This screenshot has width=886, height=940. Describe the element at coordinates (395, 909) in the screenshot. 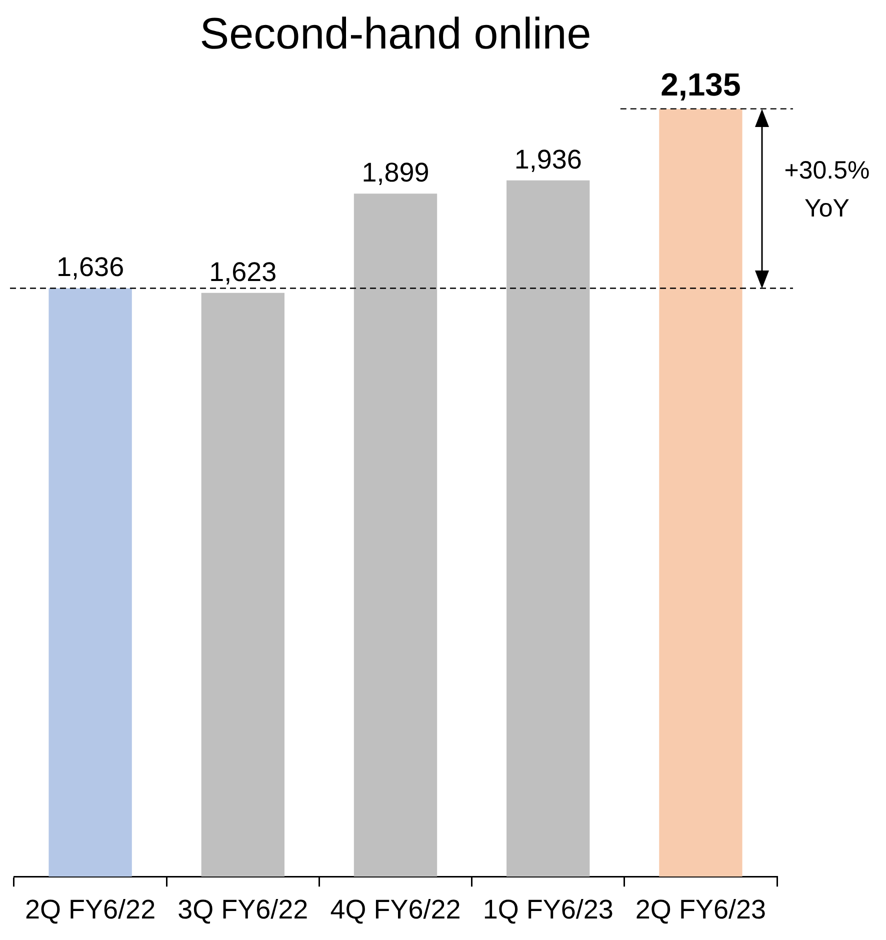

I see `x-tick-label: 4Q FY6/22` at that location.